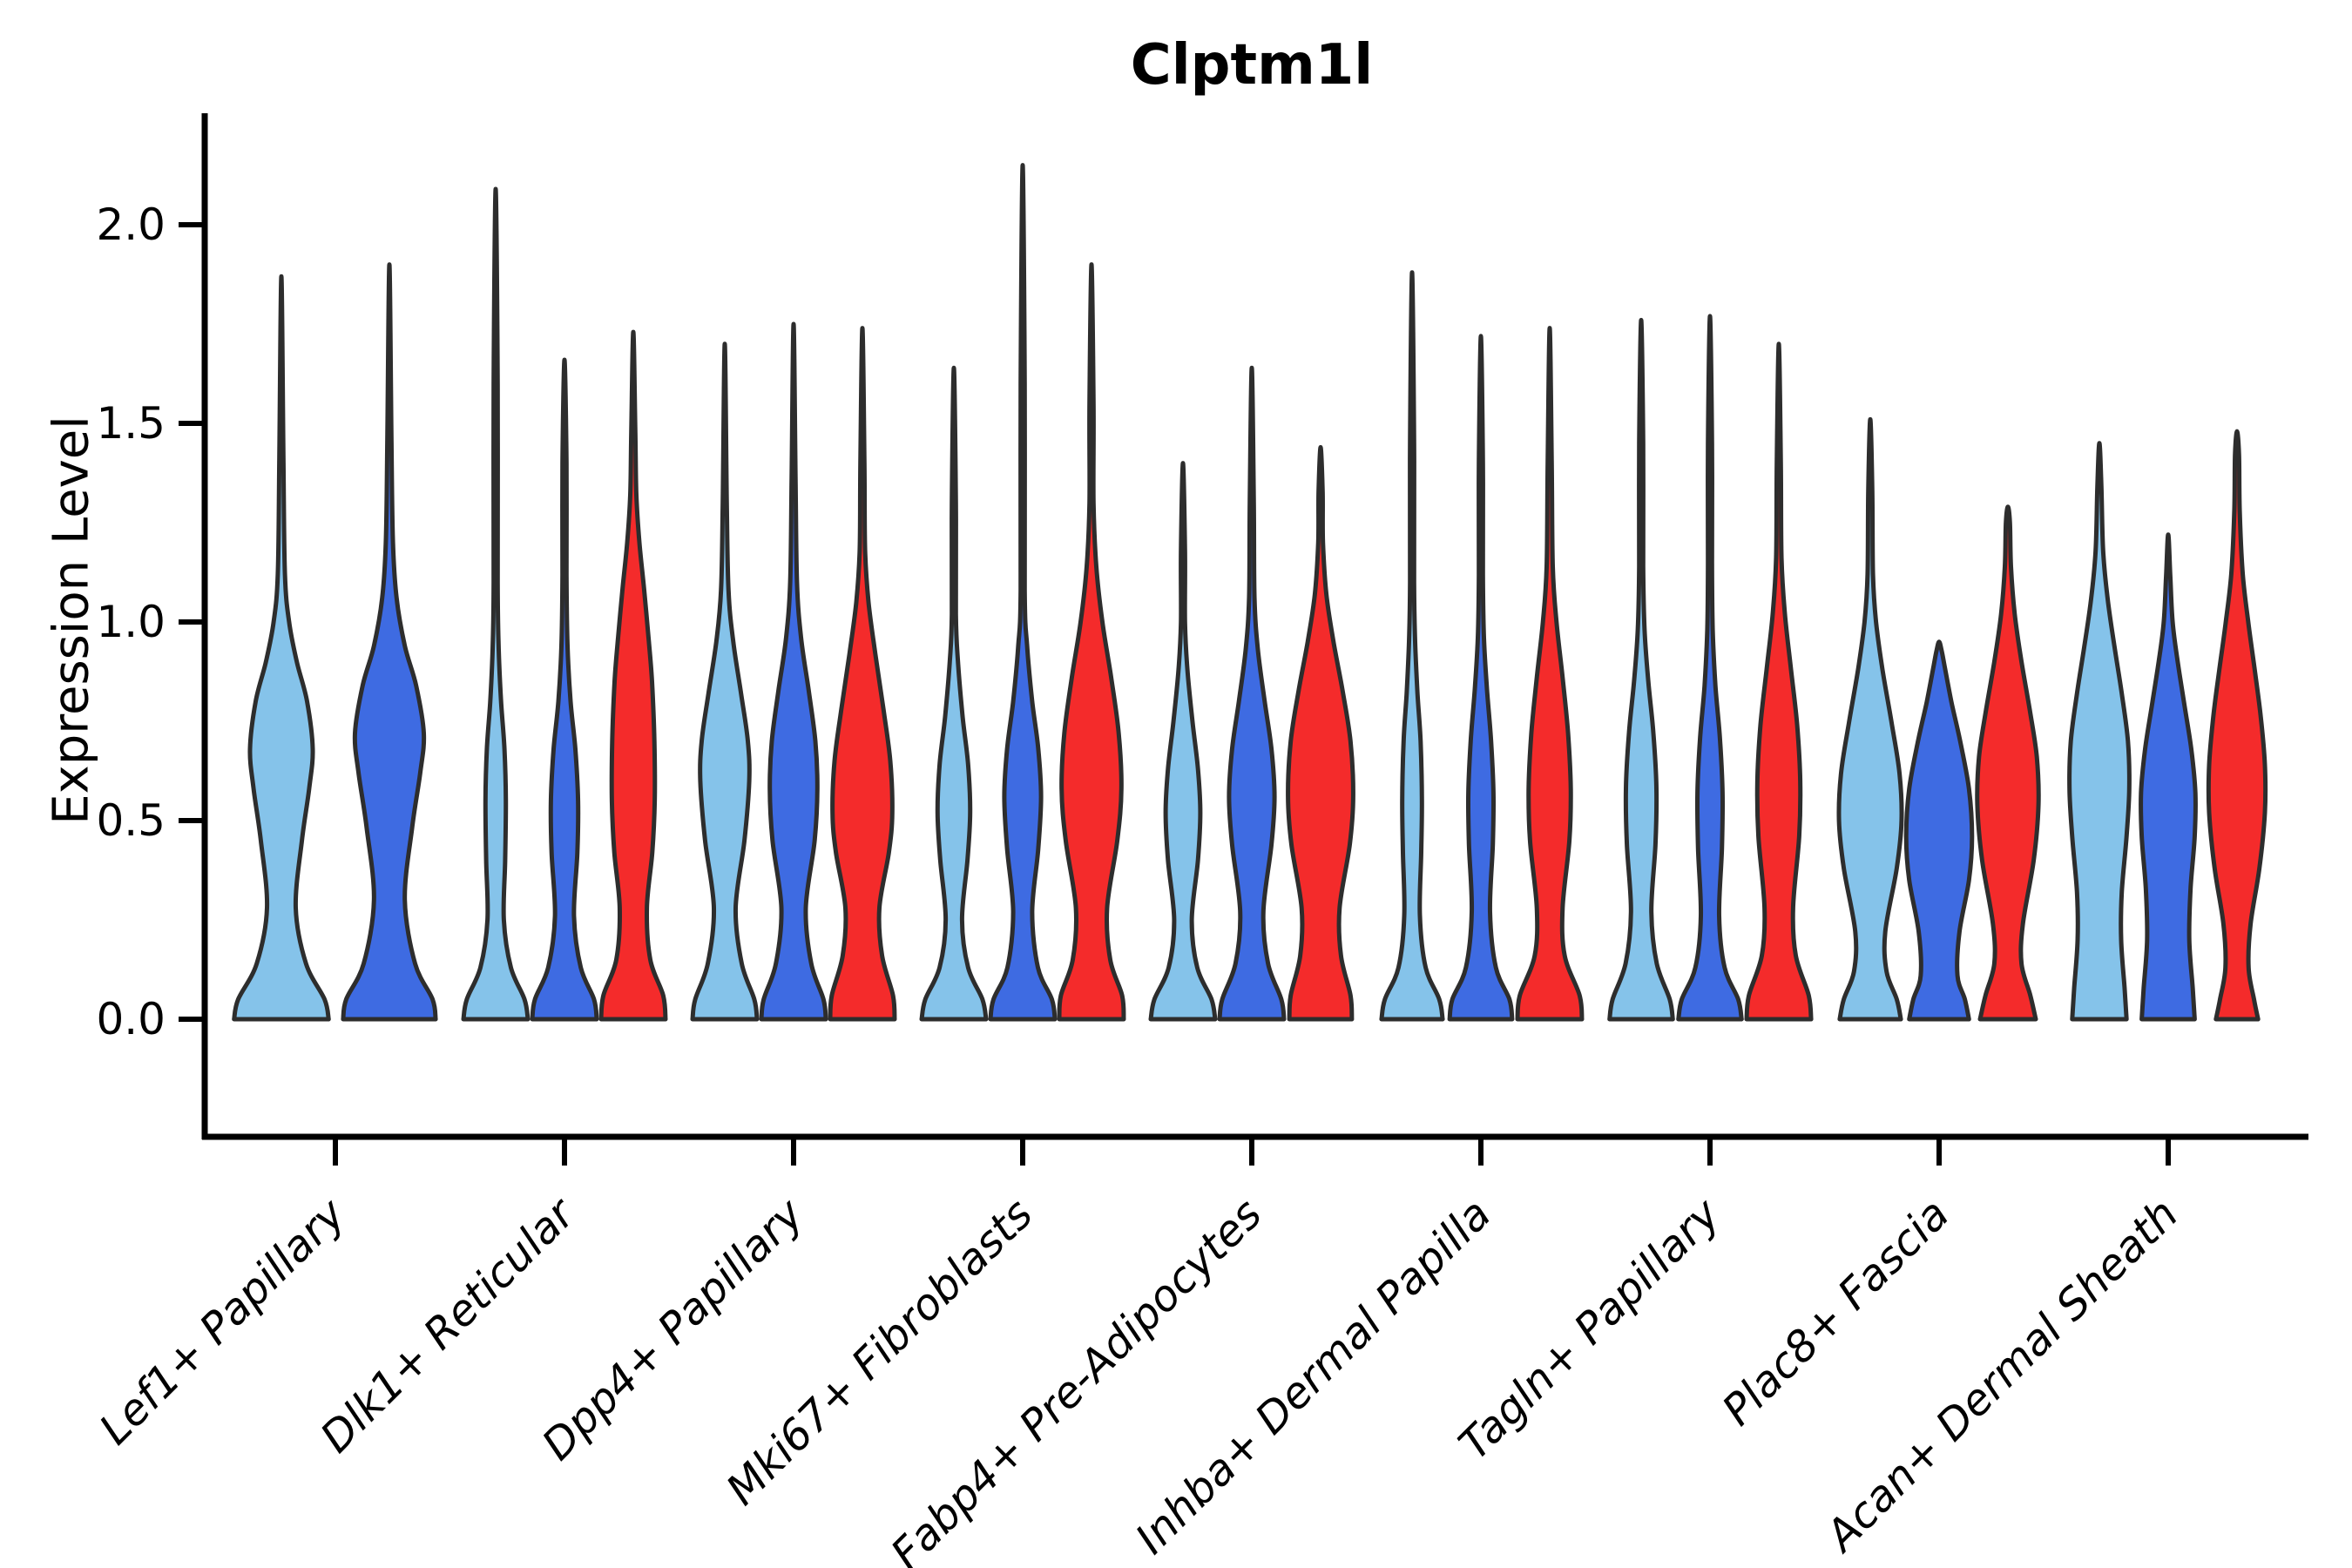 The image size is (2352, 1568). What do you see at coordinates (131, 423) in the screenshot?
I see `y-tick-label: 1.5` at bounding box center [131, 423].